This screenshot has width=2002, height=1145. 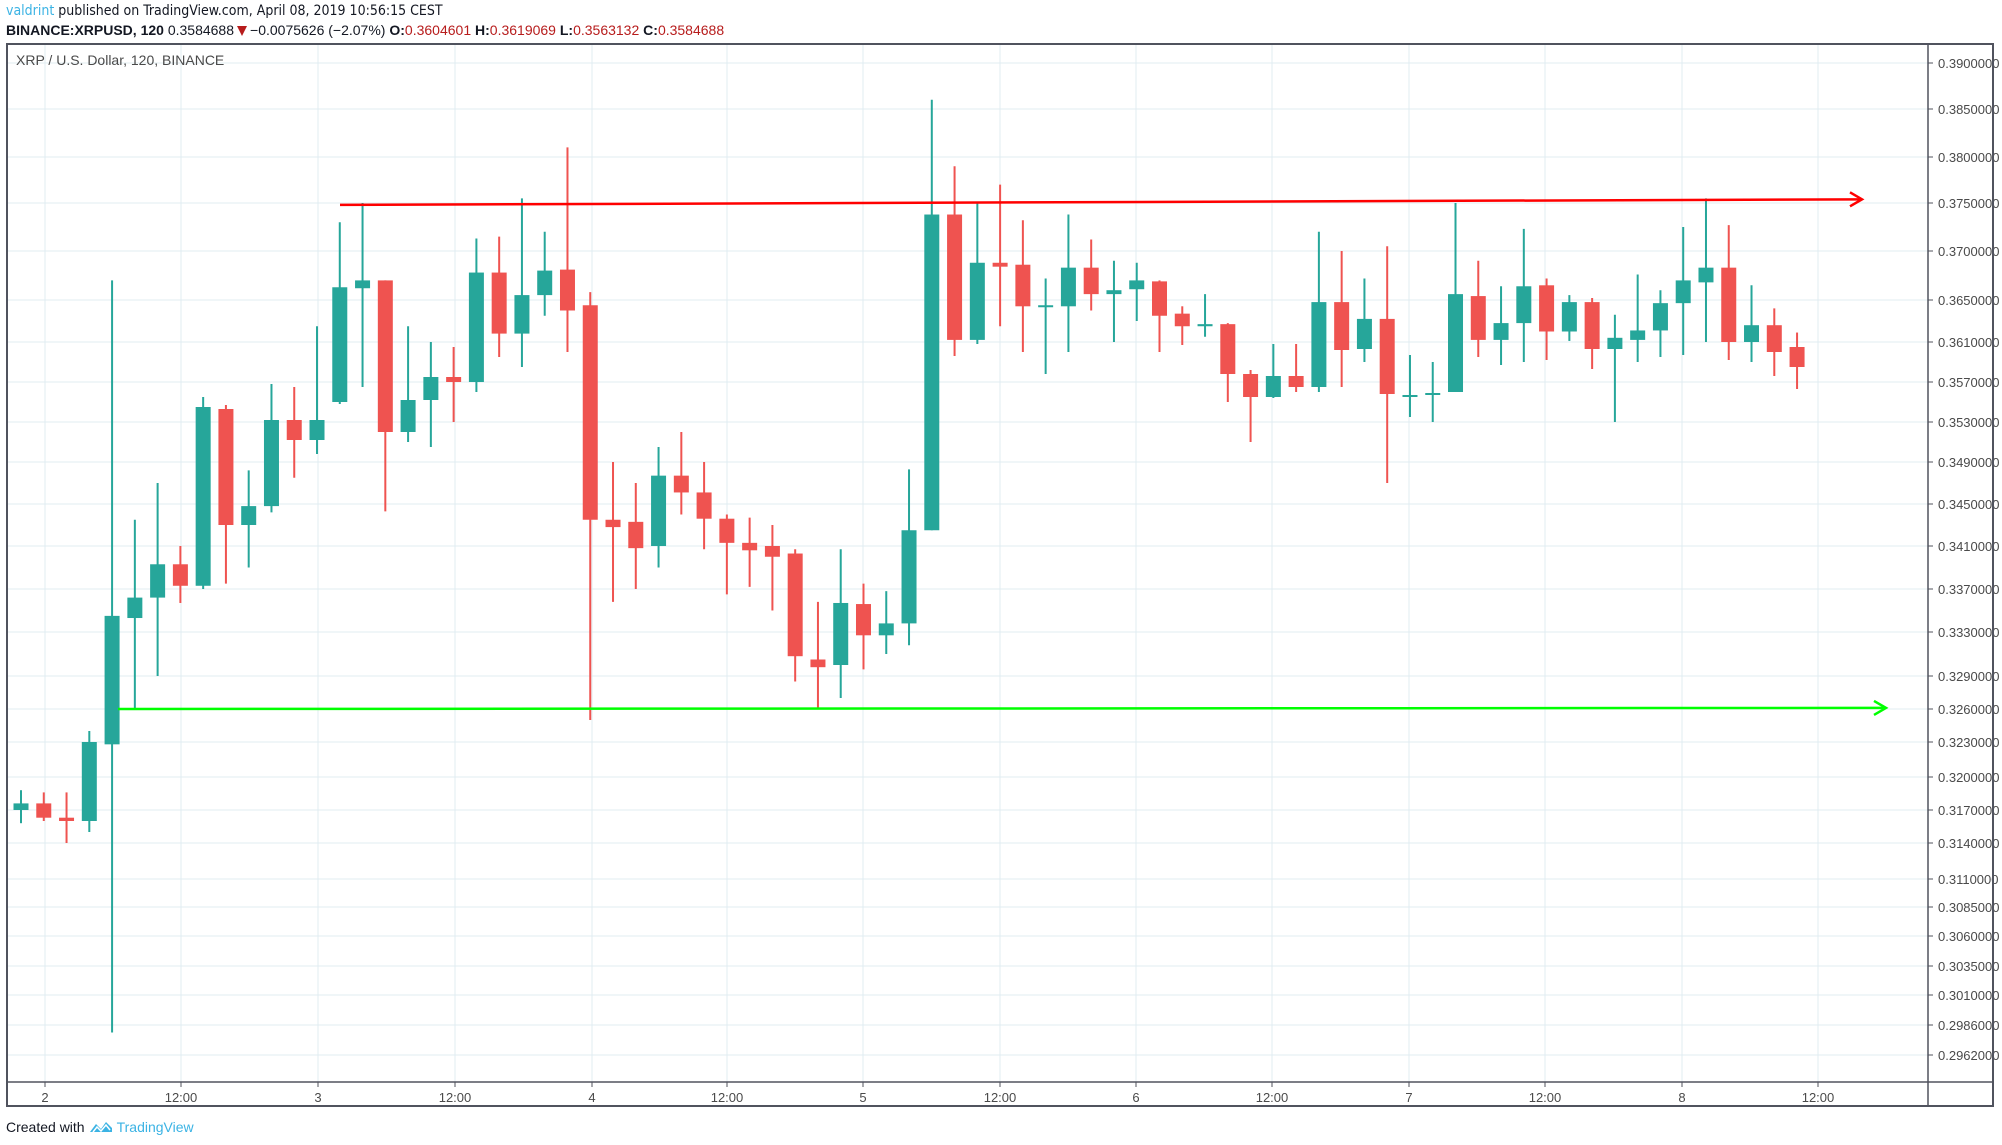 I want to click on price-tick-label: 0.3260000, so click(x=1968, y=709).